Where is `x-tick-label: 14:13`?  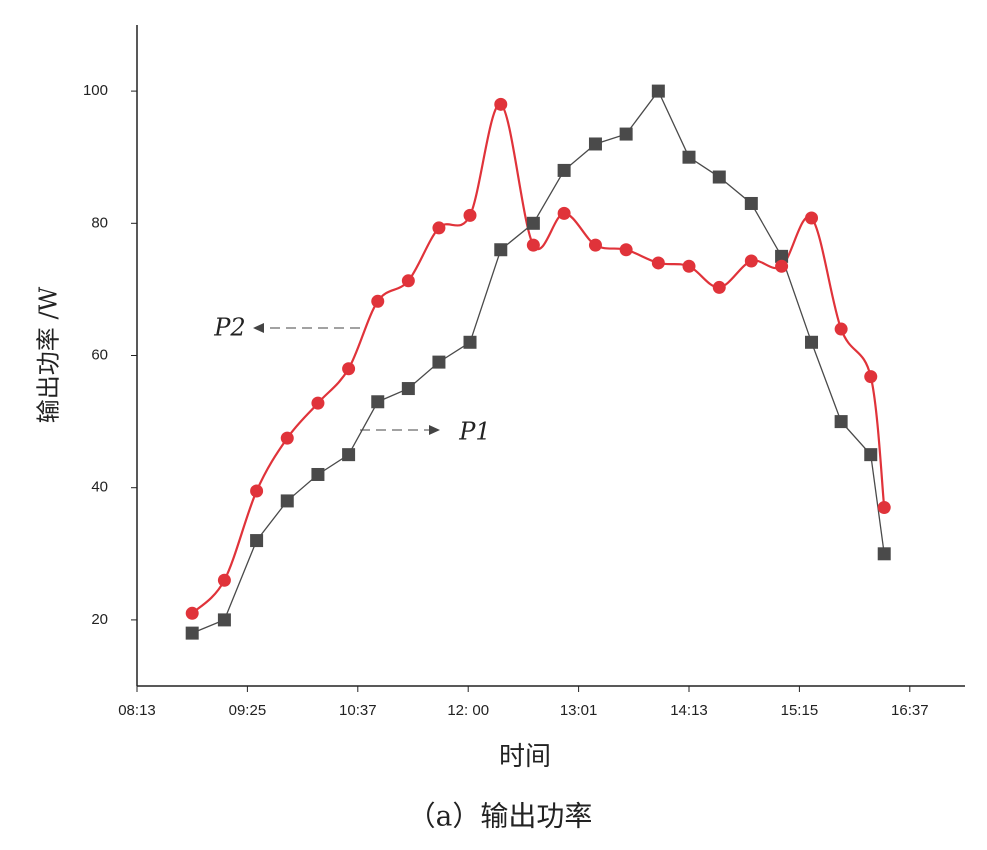 x-tick-label: 14:13 is located at coordinates (689, 710).